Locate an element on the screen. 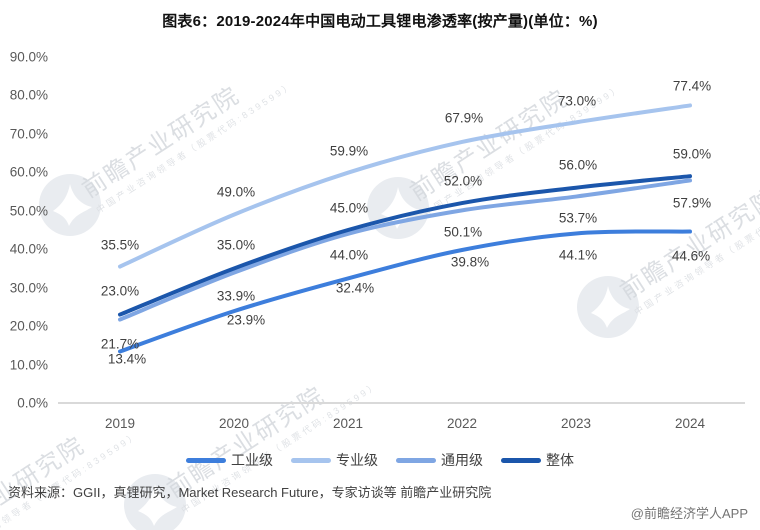 The height and width of the screenshot is (530, 760). y-axis-tick-label: 40.0% is located at coordinates (28, 249).